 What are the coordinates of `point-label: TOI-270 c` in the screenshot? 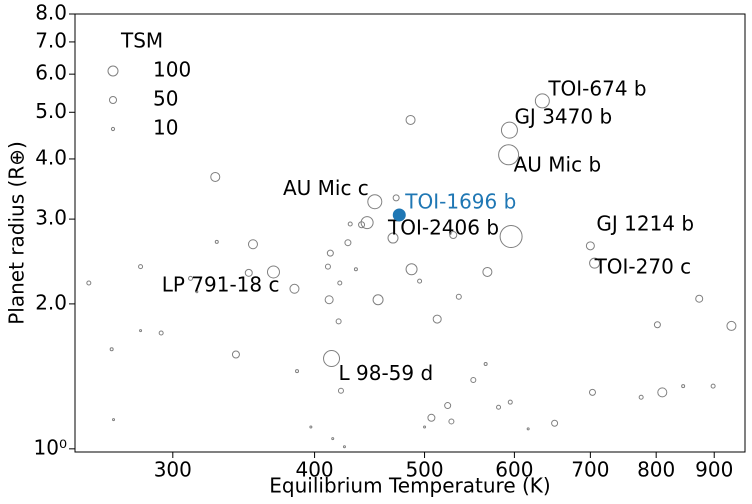 It's located at (643, 267).